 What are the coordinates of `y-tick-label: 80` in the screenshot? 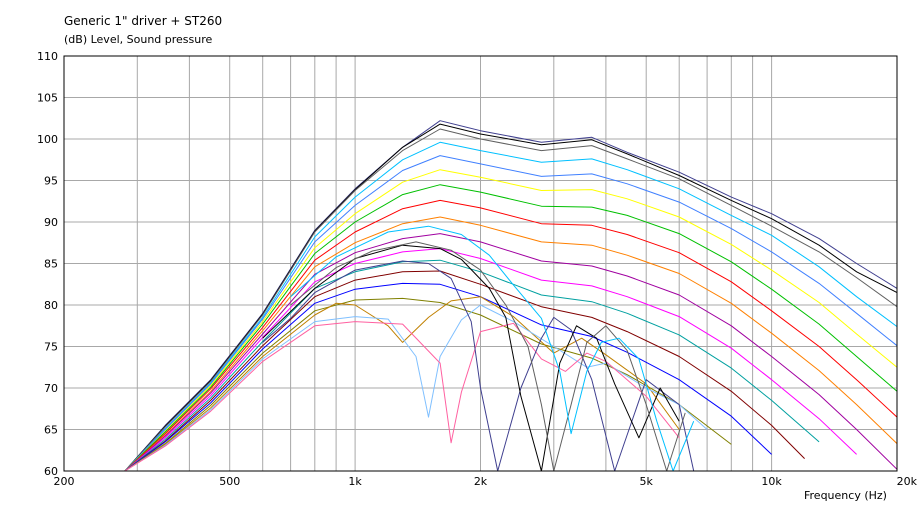 It's located at (51, 305).